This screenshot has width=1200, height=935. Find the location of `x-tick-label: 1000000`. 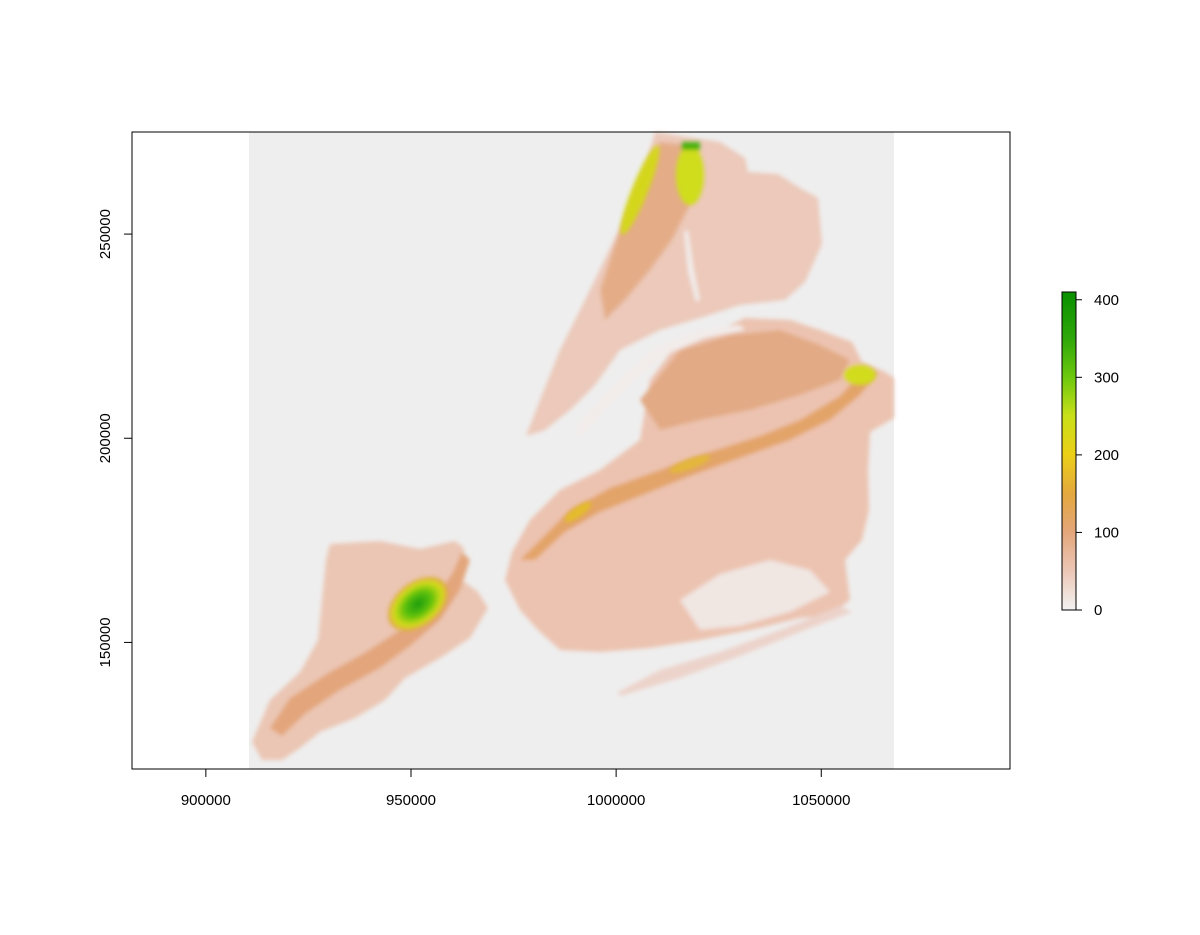

x-tick-label: 1000000 is located at coordinates (616, 800).